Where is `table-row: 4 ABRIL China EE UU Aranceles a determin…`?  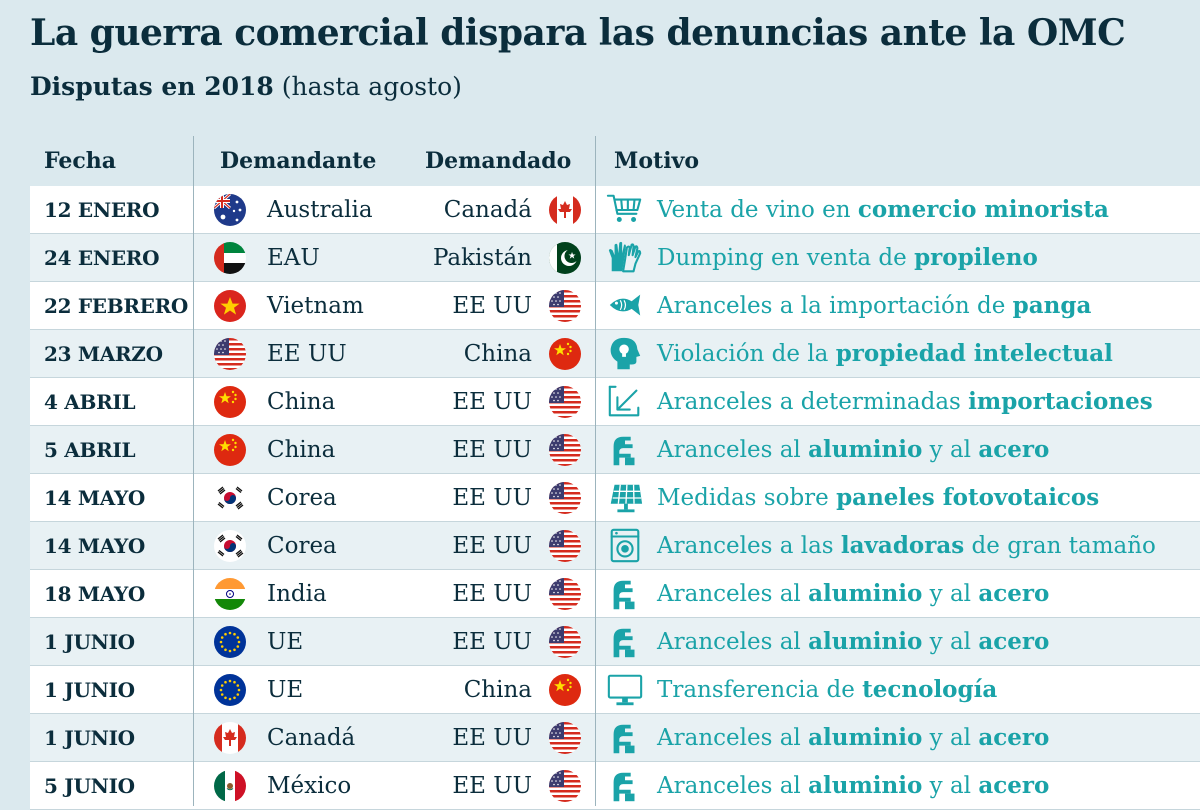
table-row: 4 ABRIL China EE UU Aranceles a determin… is located at coordinates (615, 402).